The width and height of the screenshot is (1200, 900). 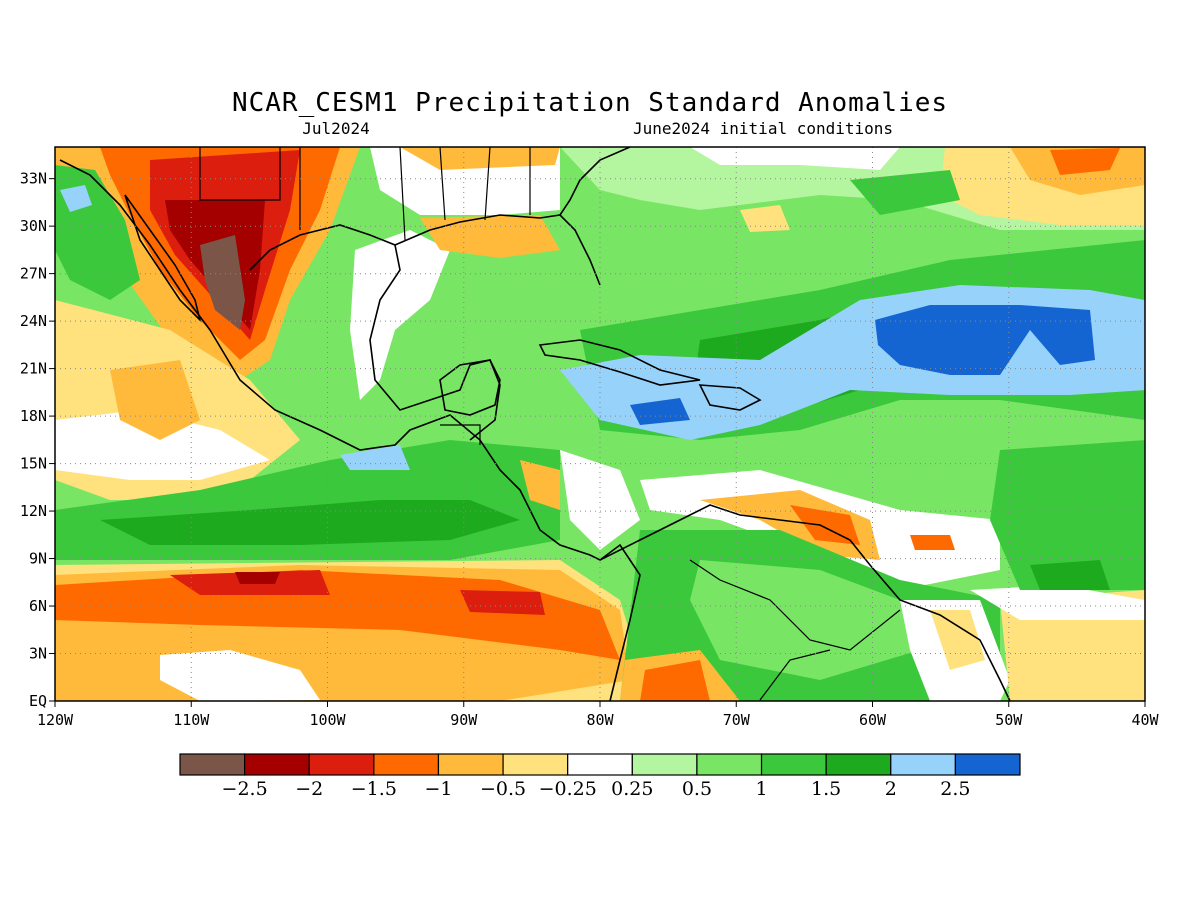 I want to click on y-tick-label: EQ, so click(x=38, y=701).